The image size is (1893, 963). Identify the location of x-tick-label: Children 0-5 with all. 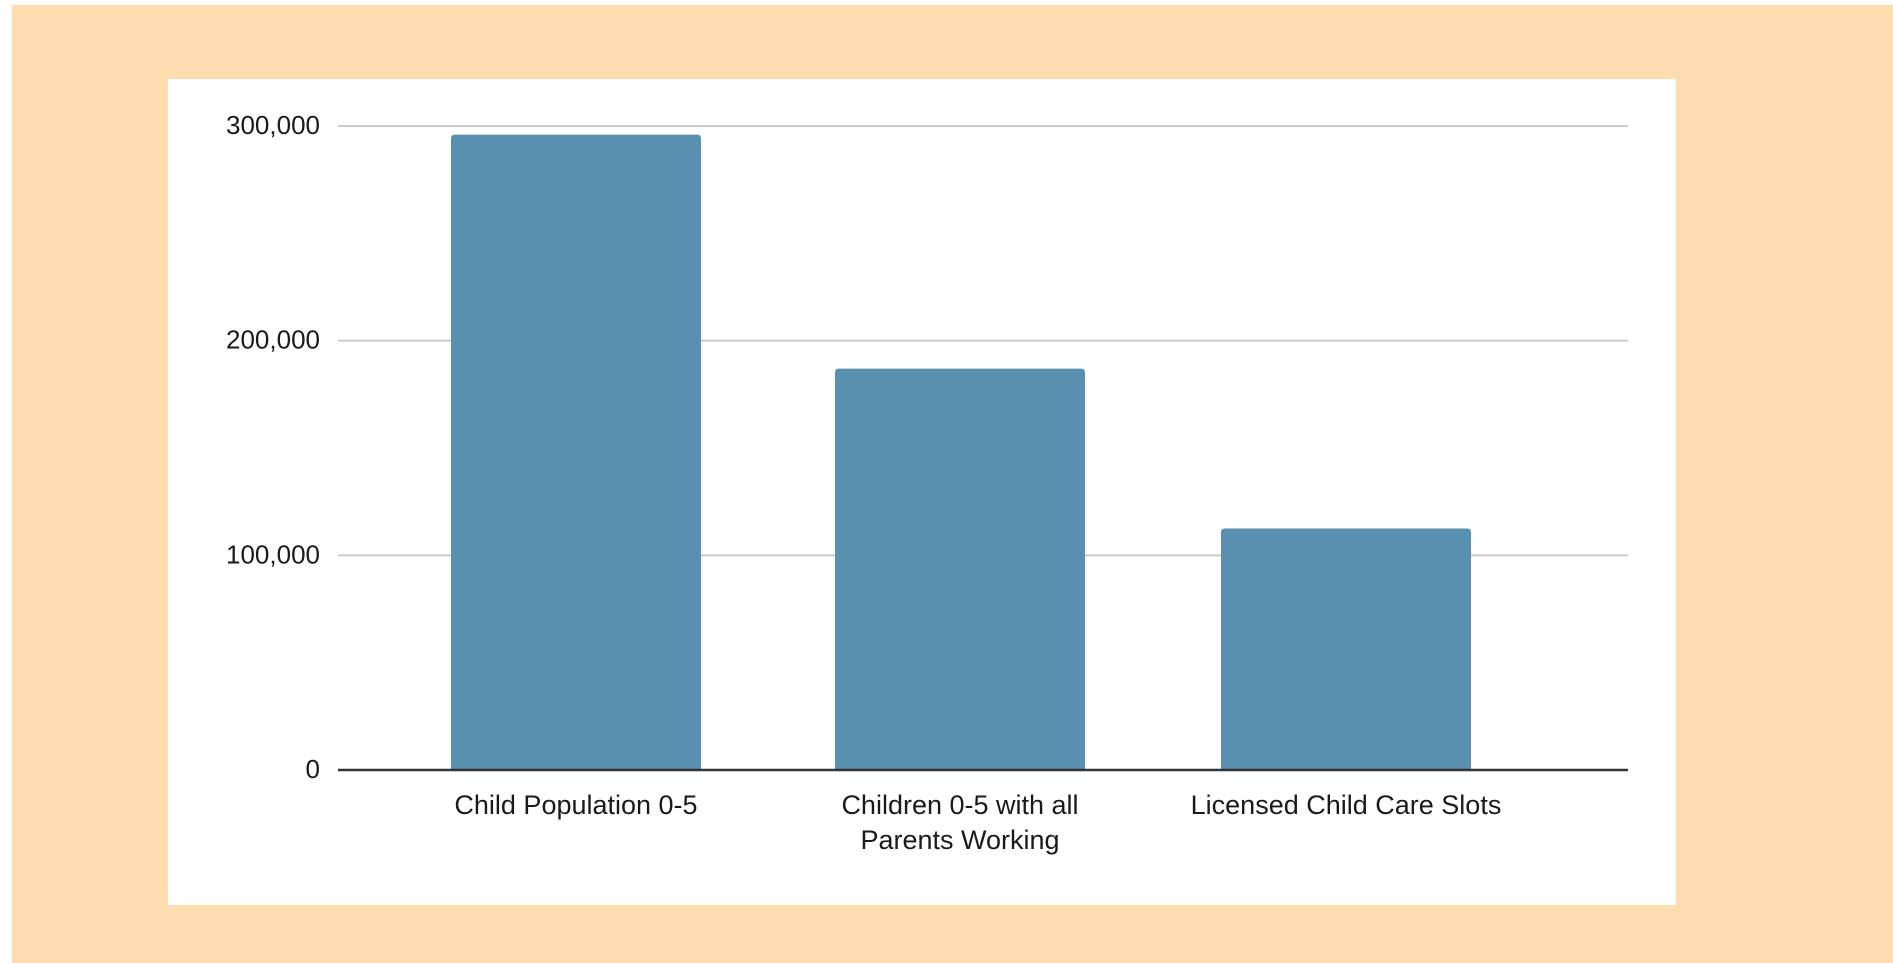
(959, 805).